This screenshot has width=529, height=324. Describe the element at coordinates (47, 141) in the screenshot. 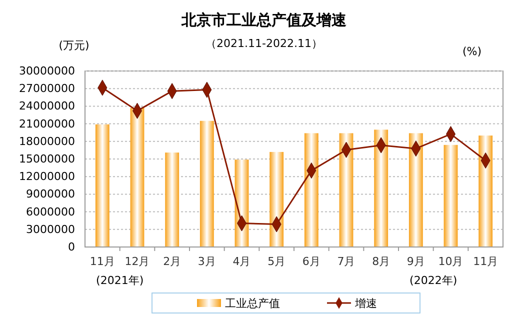

I see `y-tick-label: 18000000` at that location.